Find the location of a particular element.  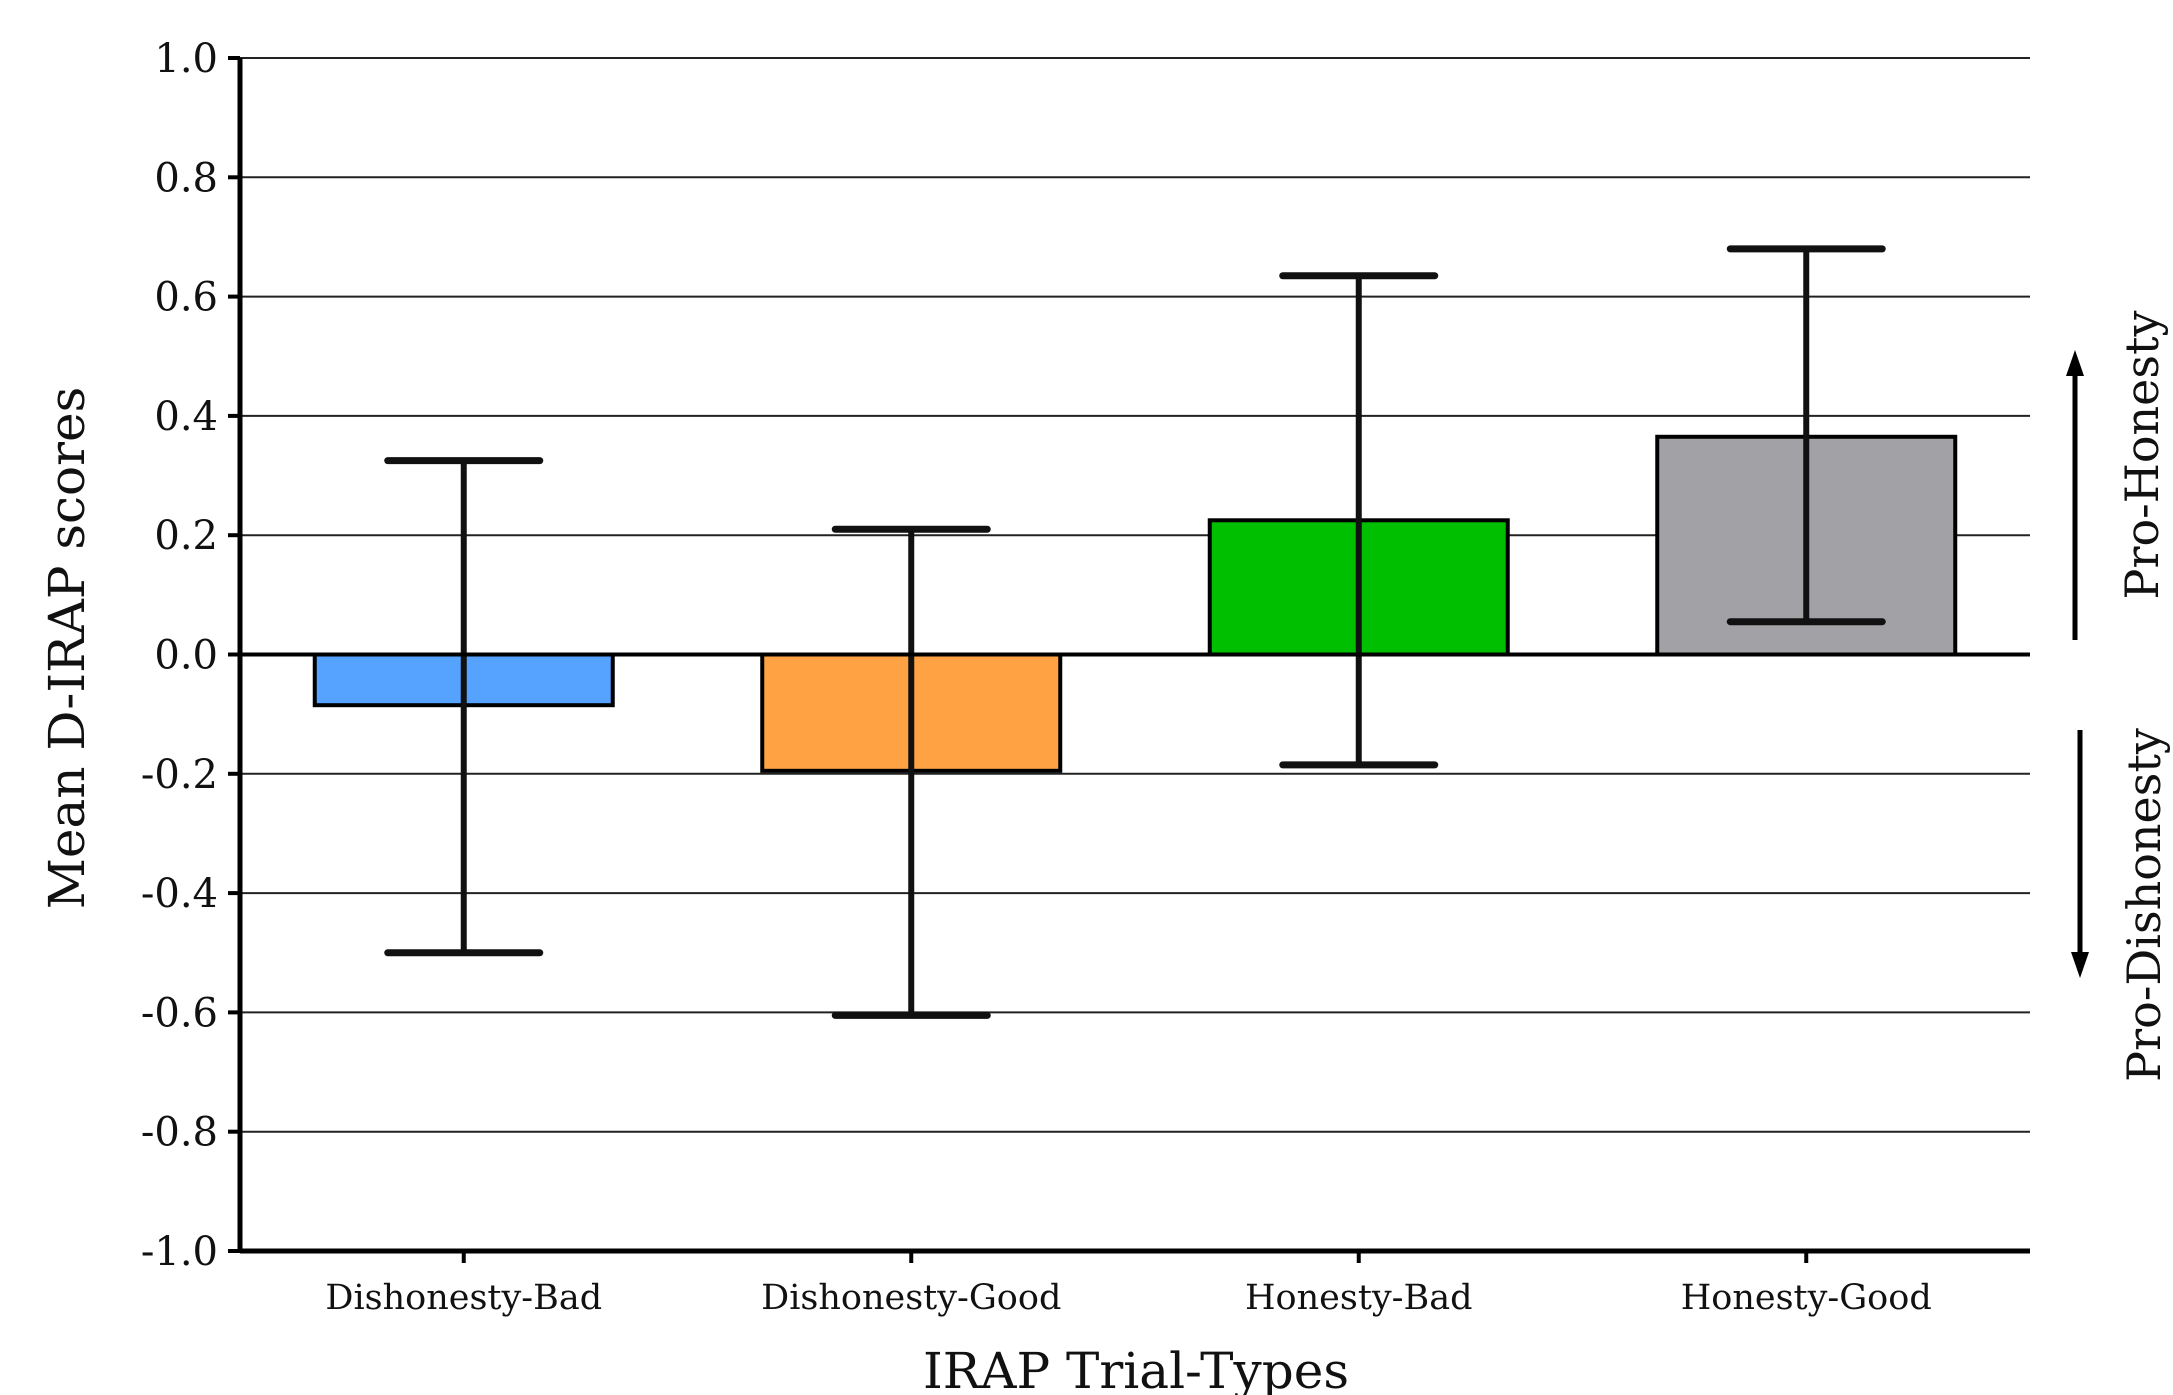

y-tick-label: 0.8 is located at coordinates (186, 178).